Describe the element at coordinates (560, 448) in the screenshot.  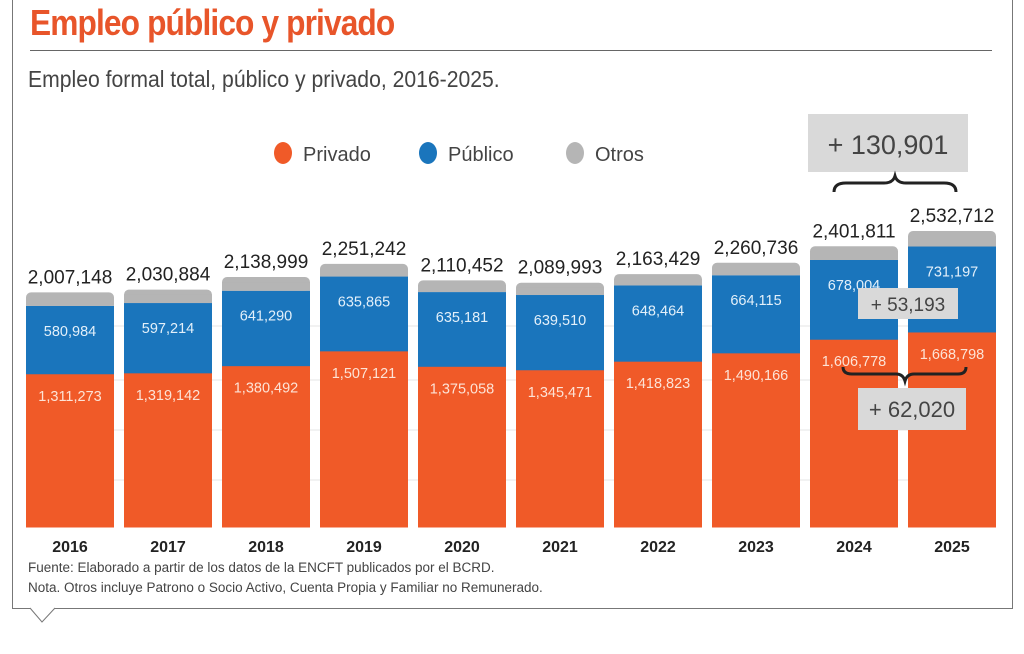
I see `bar-privado-2021` at that location.